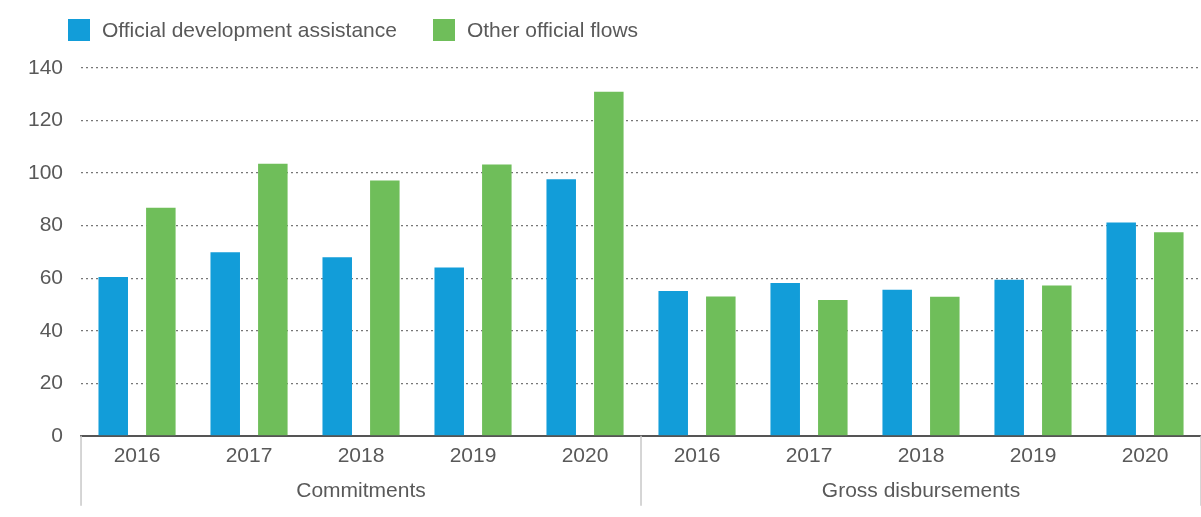 Image resolution: width=1201 pixels, height=517 pixels. What do you see at coordinates (51, 382) in the screenshot?
I see `y-tick-label: 20` at bounding box center [51, 382].